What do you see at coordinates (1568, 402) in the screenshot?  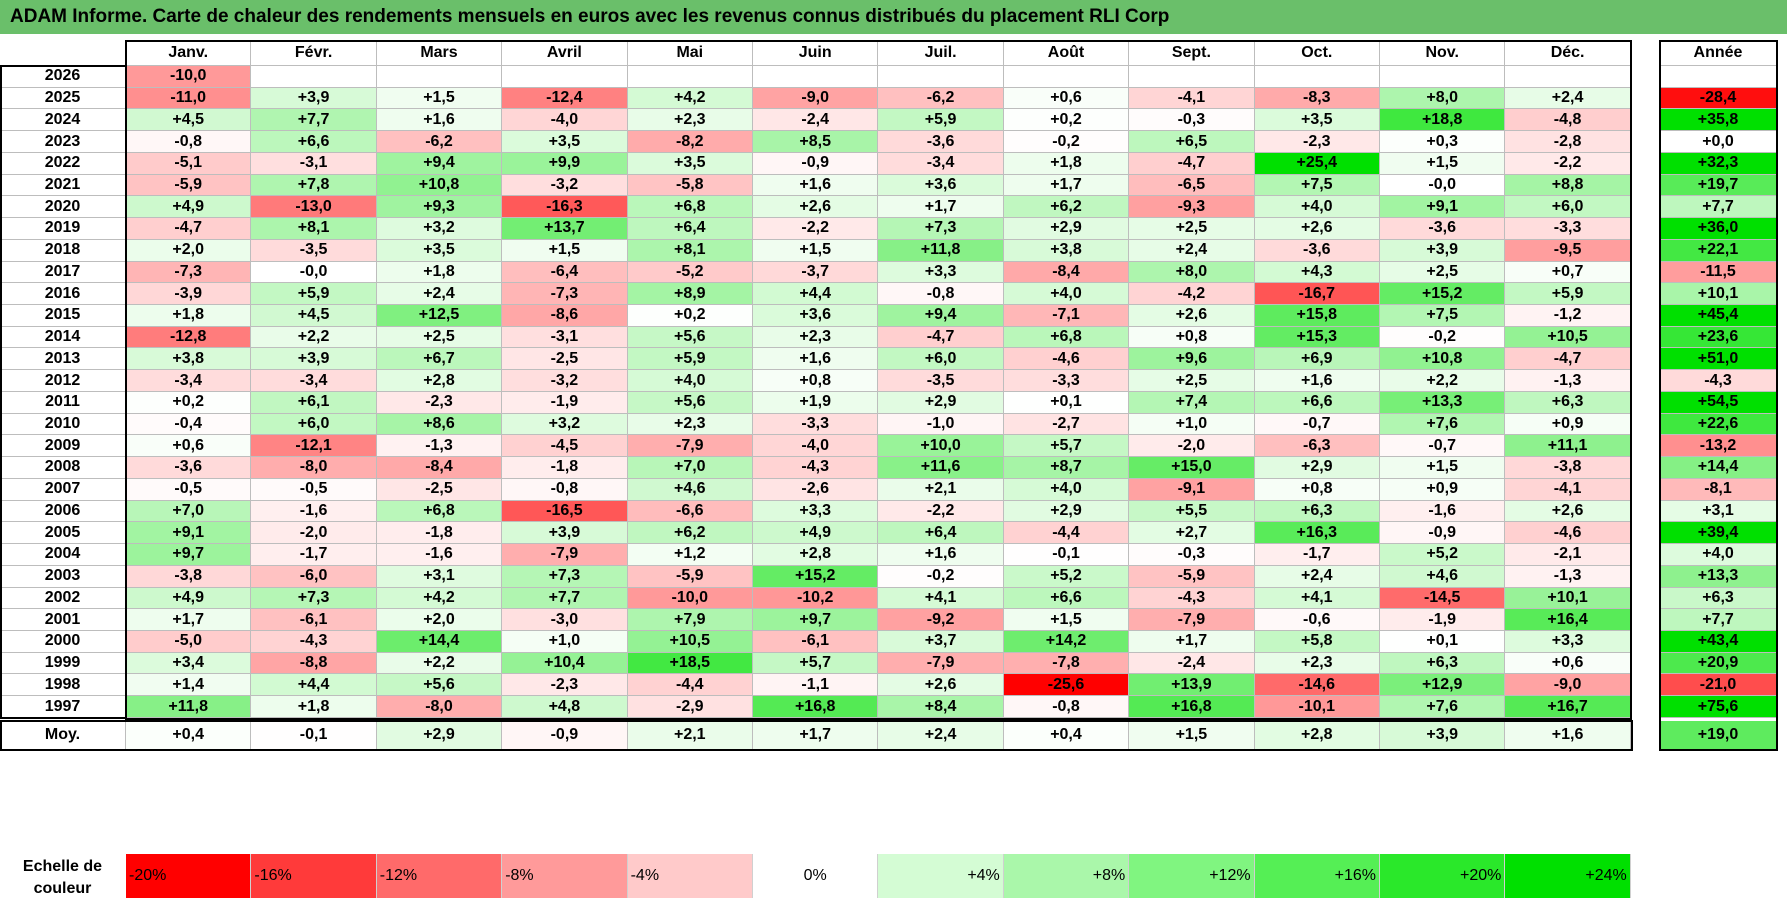 I see `heatmap-cell: +6,3` at bounding box center [1568, 402].